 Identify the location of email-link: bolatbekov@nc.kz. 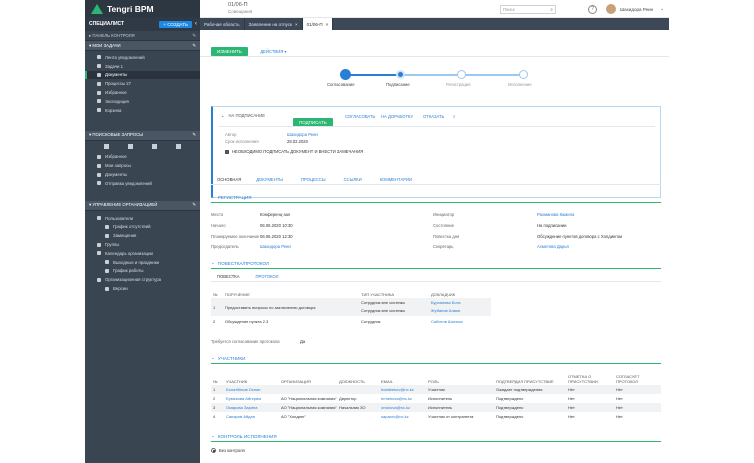
(397, 389).